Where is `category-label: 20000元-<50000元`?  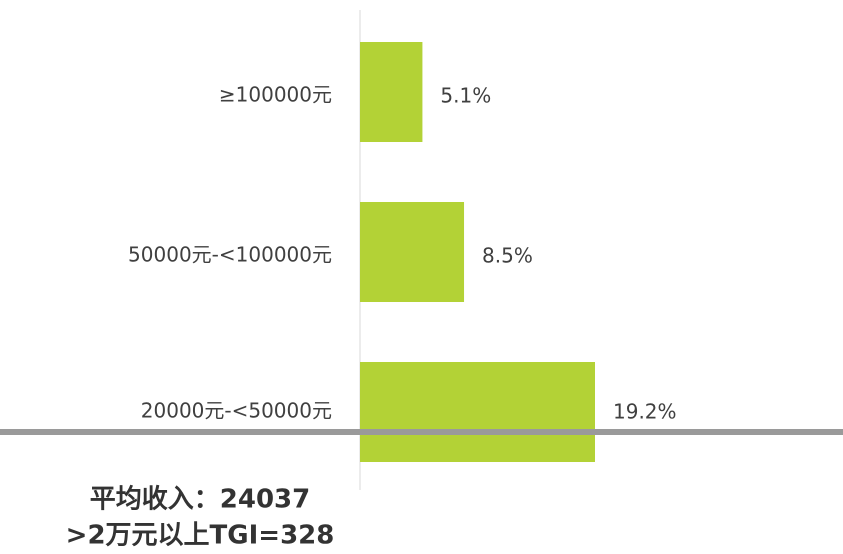 category-label: 20000元-<50000元 is located at coordinates (236, 411).